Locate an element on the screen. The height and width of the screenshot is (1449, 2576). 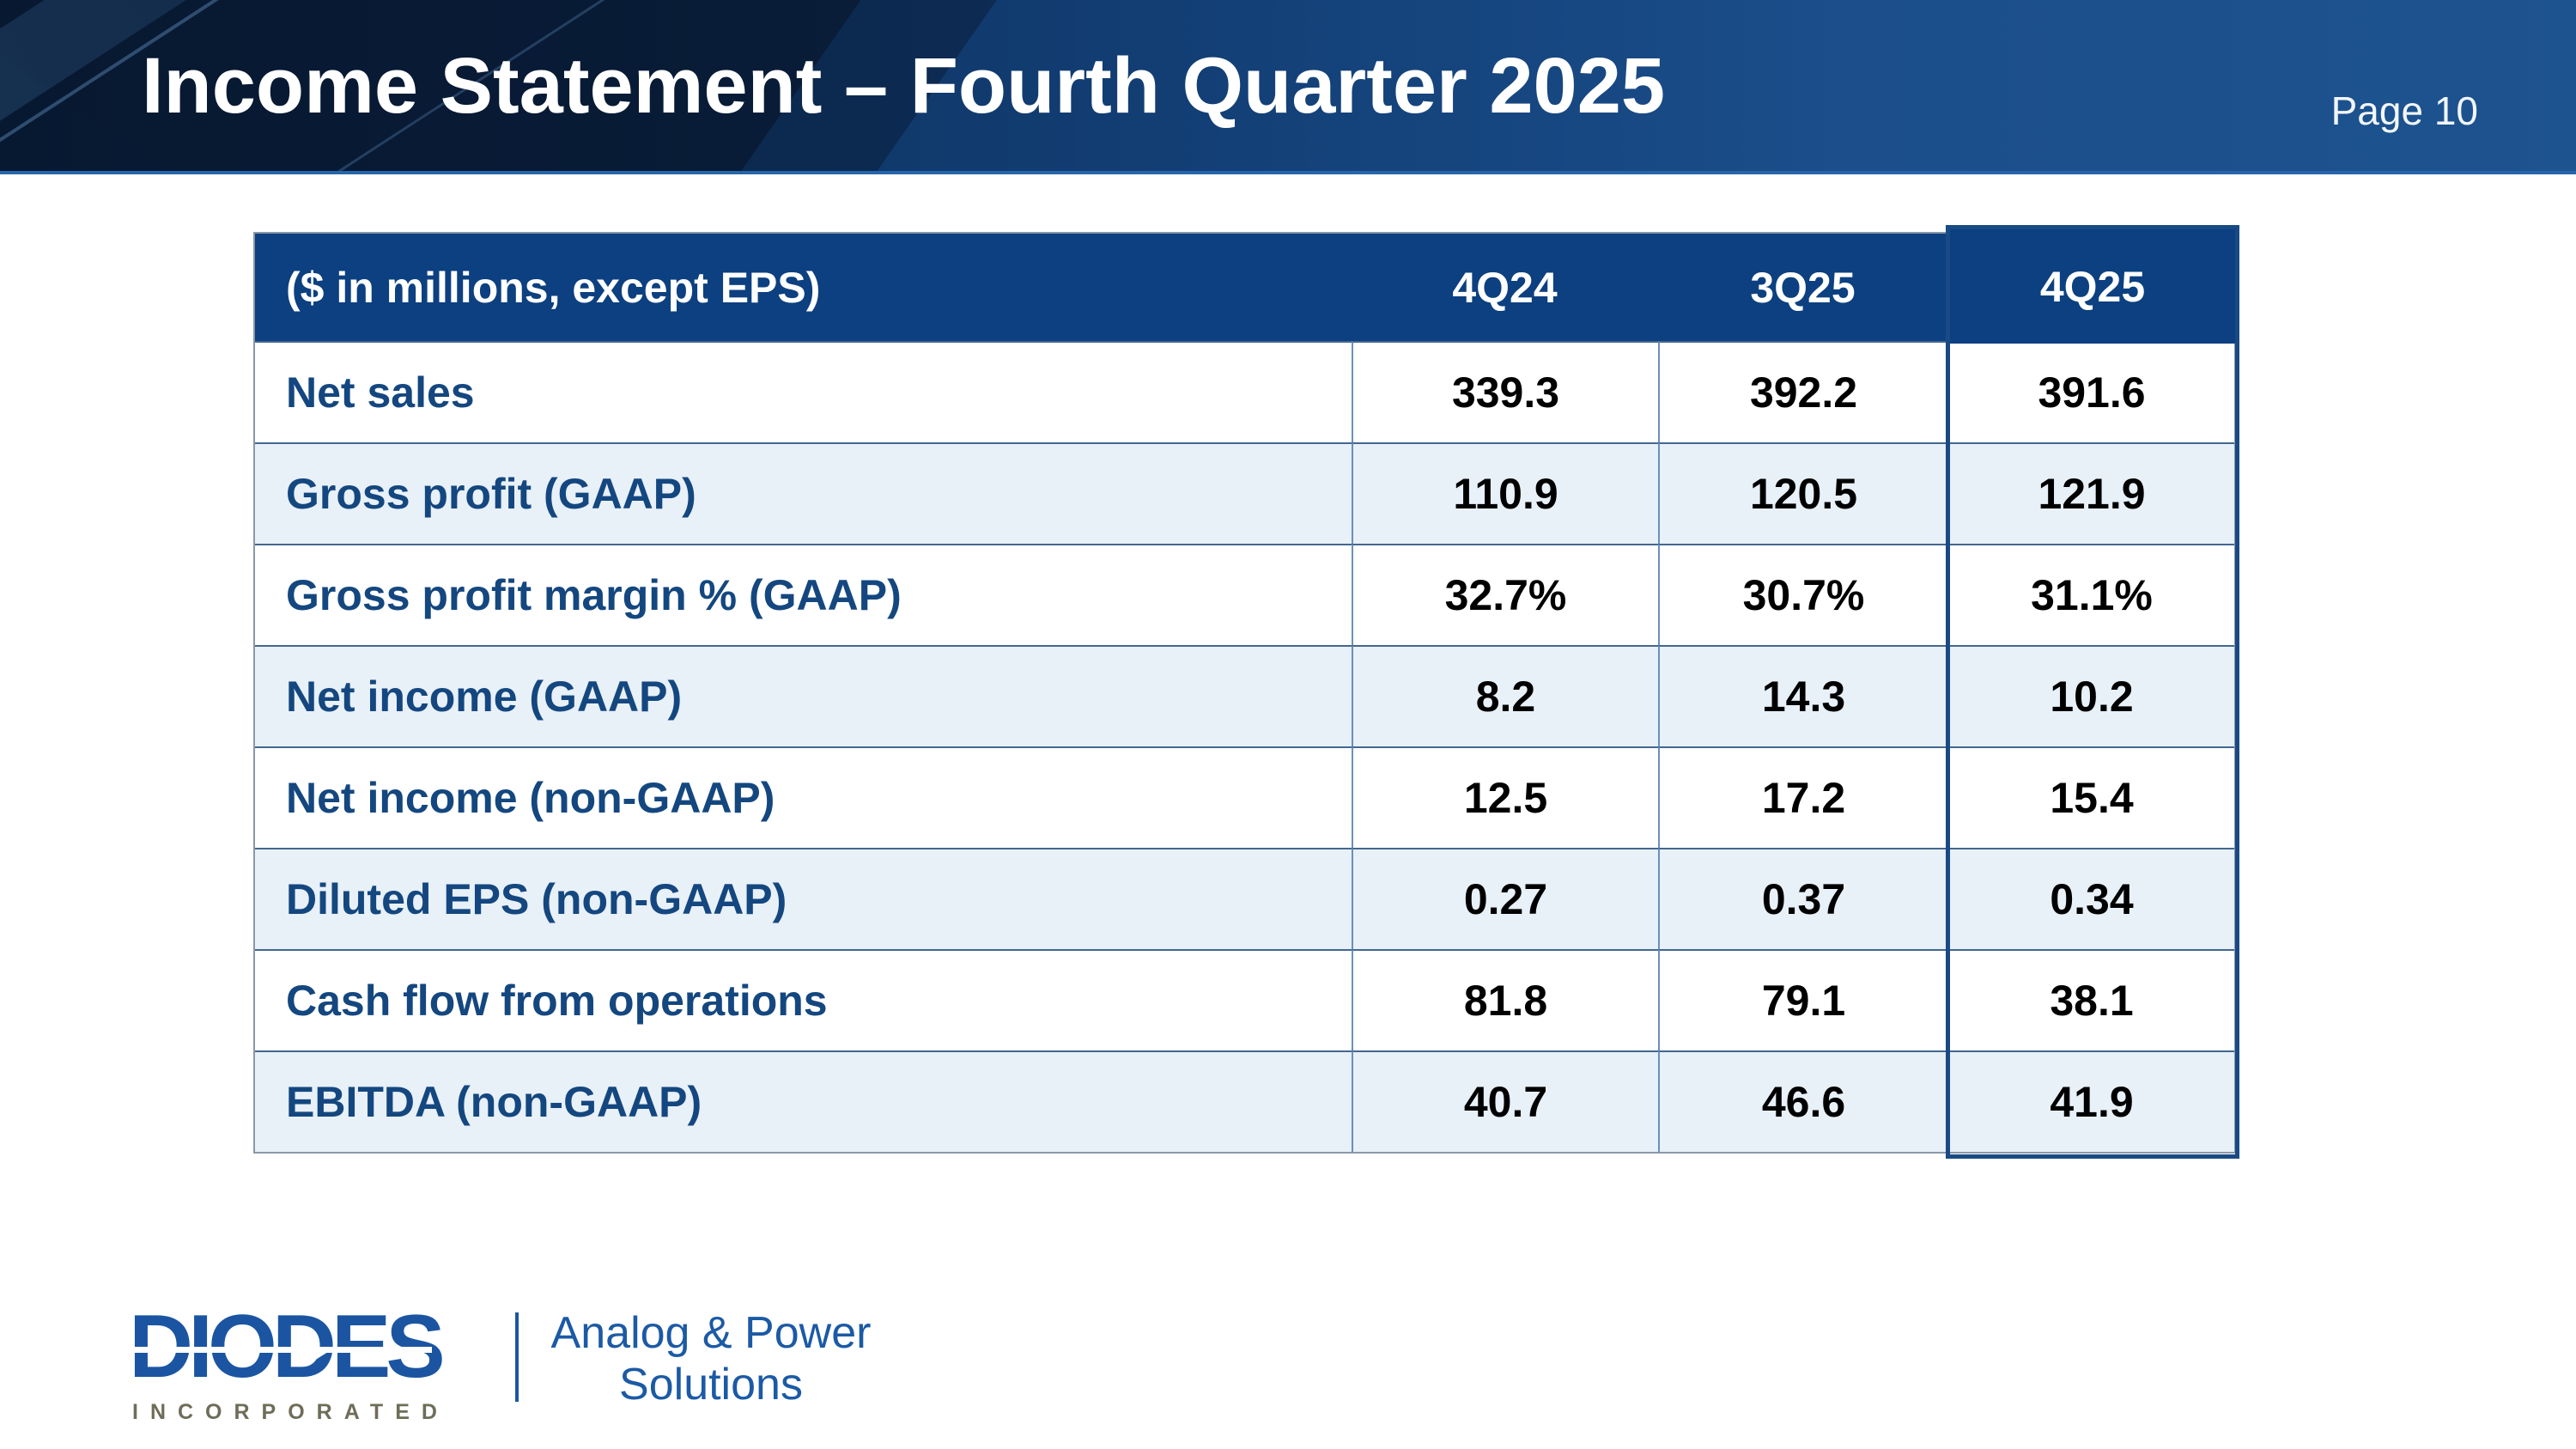
cell-value: 8.2 is located at coordinates (1505, 695).